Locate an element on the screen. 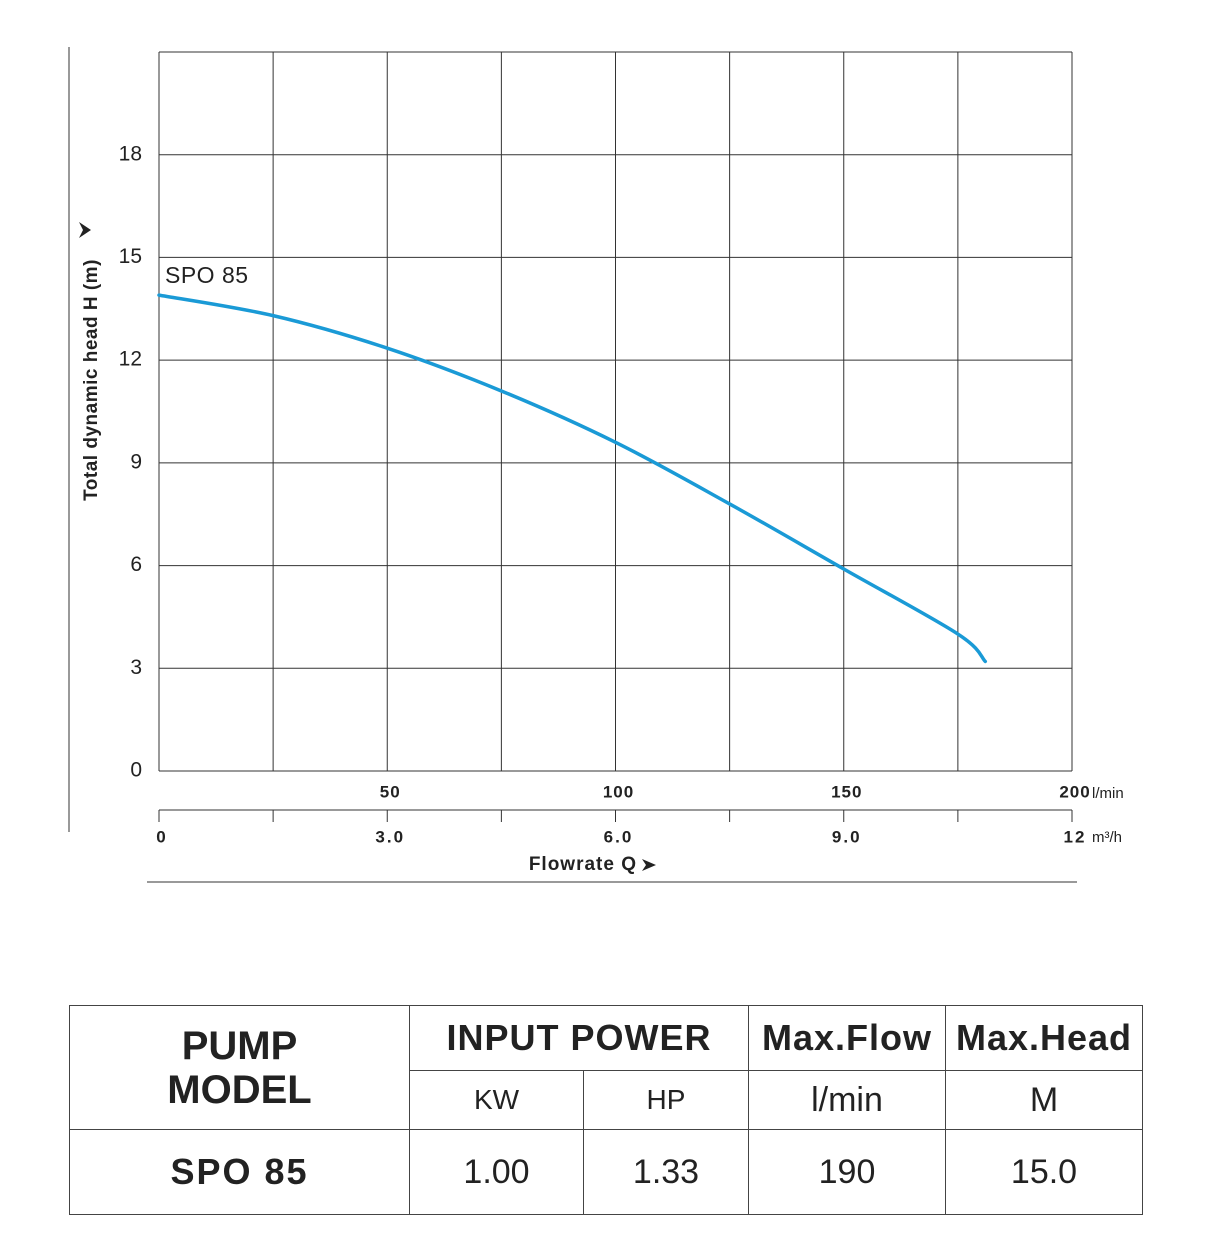  series-label: SPO 85 is located at coordinates (207, 275).